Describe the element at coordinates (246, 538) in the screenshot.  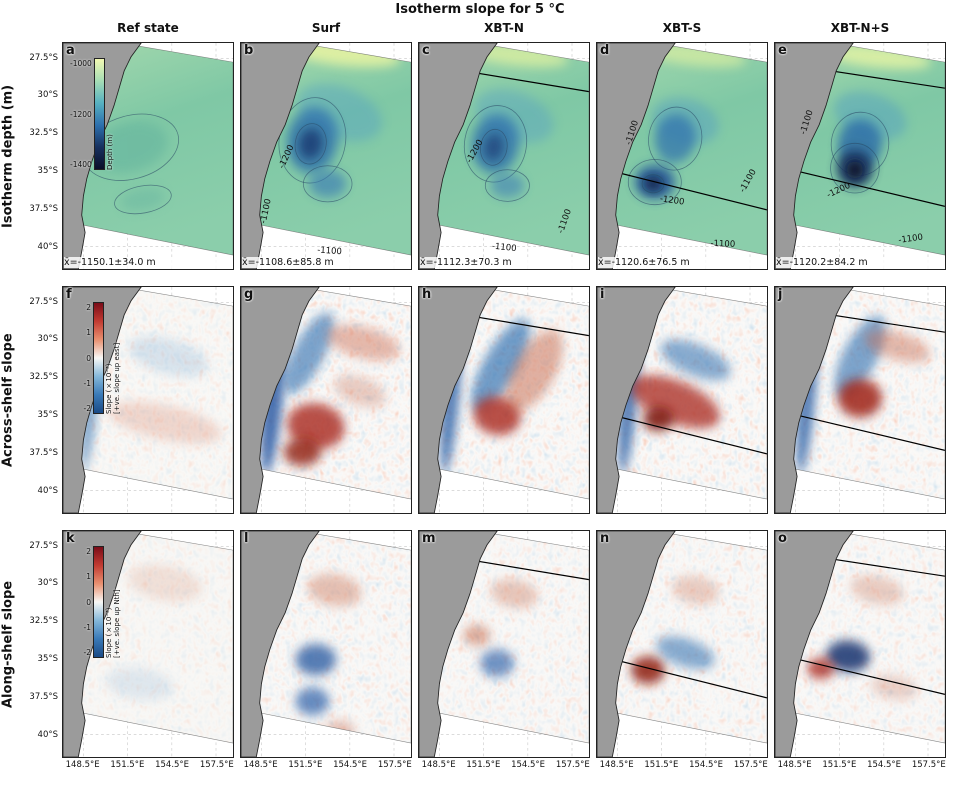
I see `panel-letter: l` at that location.